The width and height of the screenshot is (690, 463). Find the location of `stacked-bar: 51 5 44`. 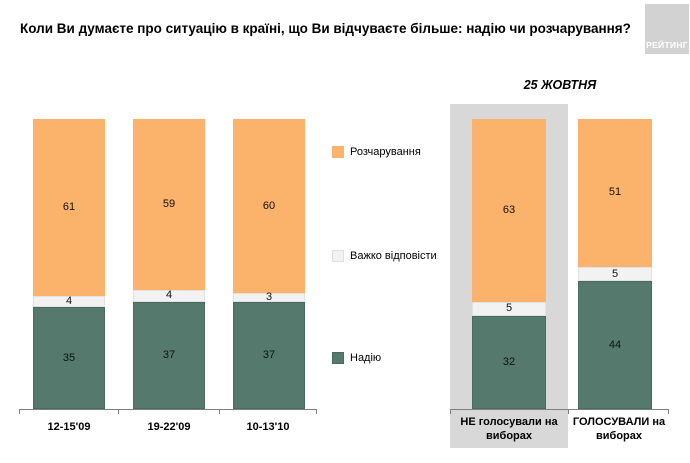

stacked-bar: 51 5 44 is located at coordinates (615, 264).